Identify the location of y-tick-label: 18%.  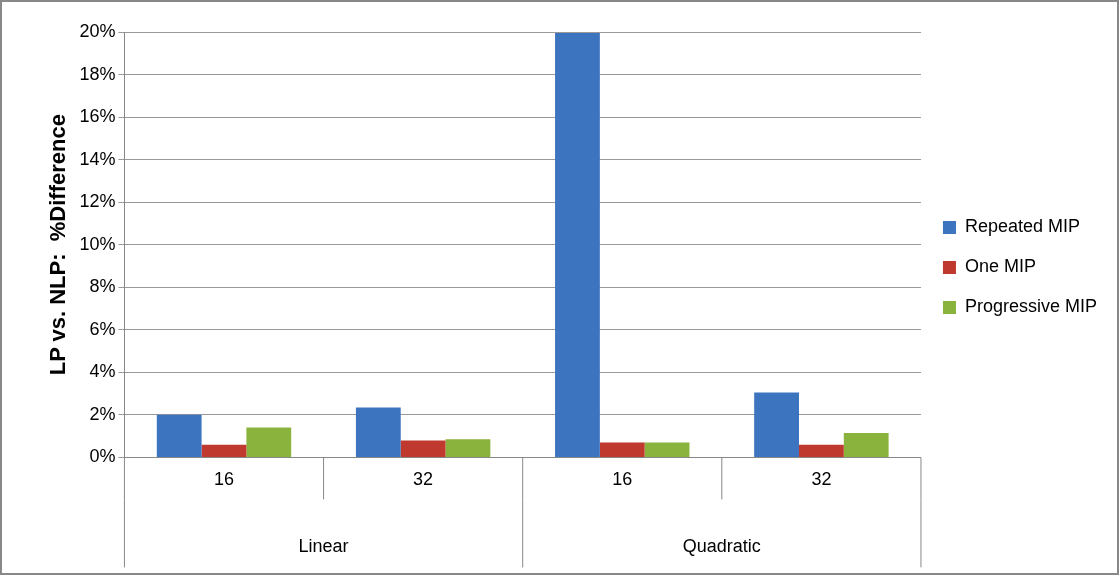
(97, 73).